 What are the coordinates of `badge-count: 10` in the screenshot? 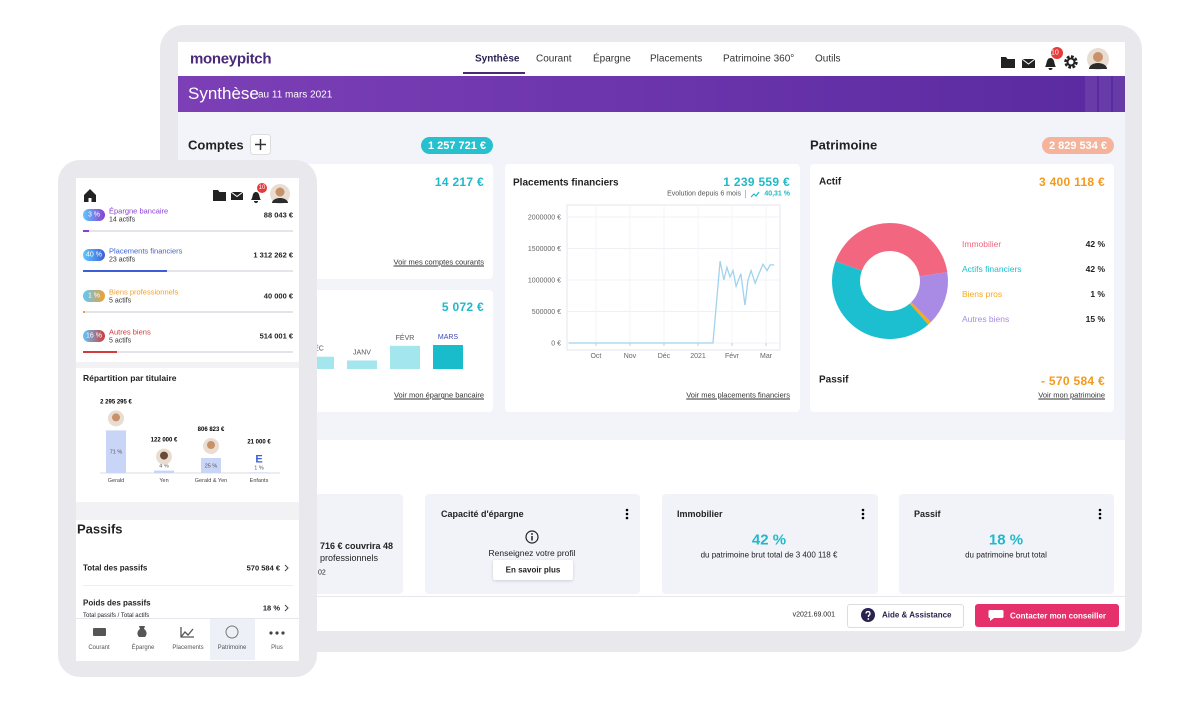 It's located at (262, 188).